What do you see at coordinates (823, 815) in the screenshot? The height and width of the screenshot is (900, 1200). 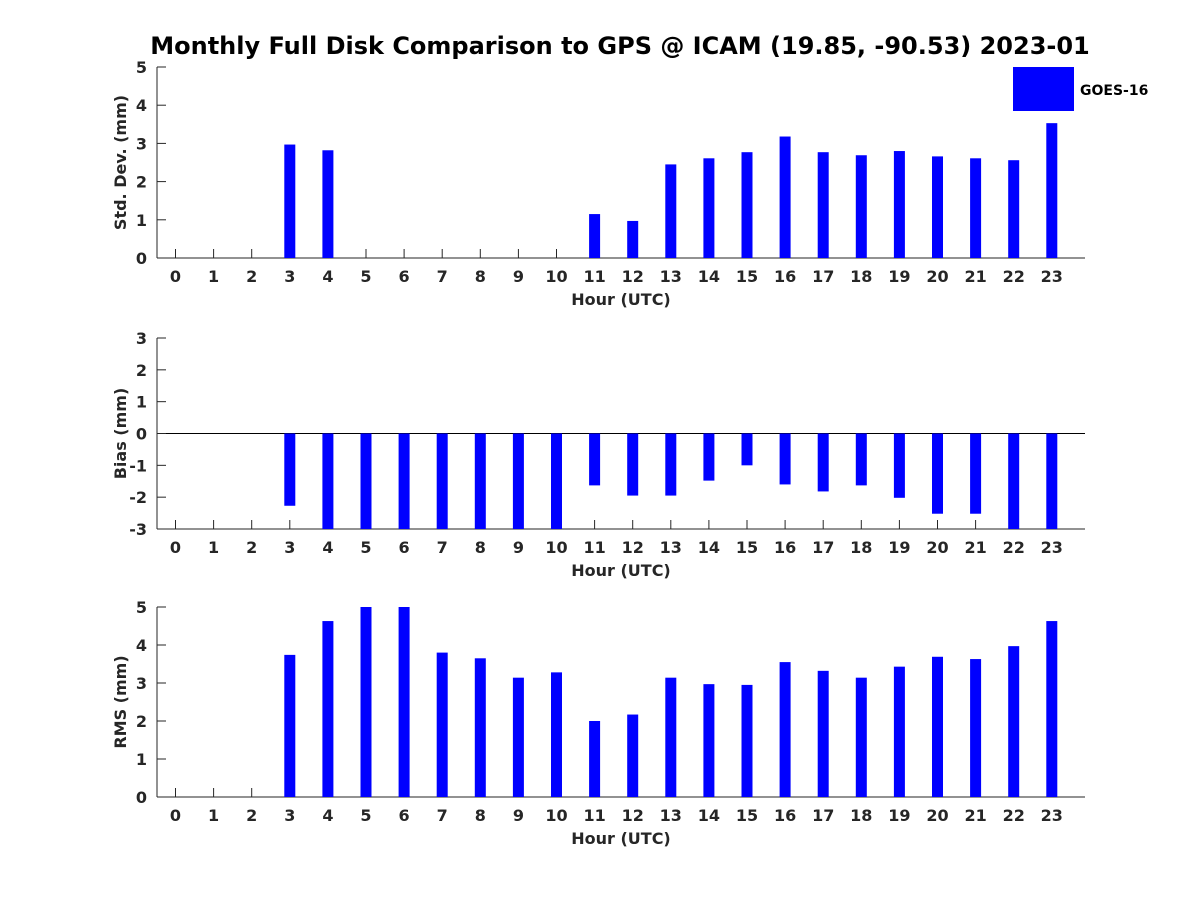 I see `rms-x-tick-label: 17` at bounding box center [823, 815].